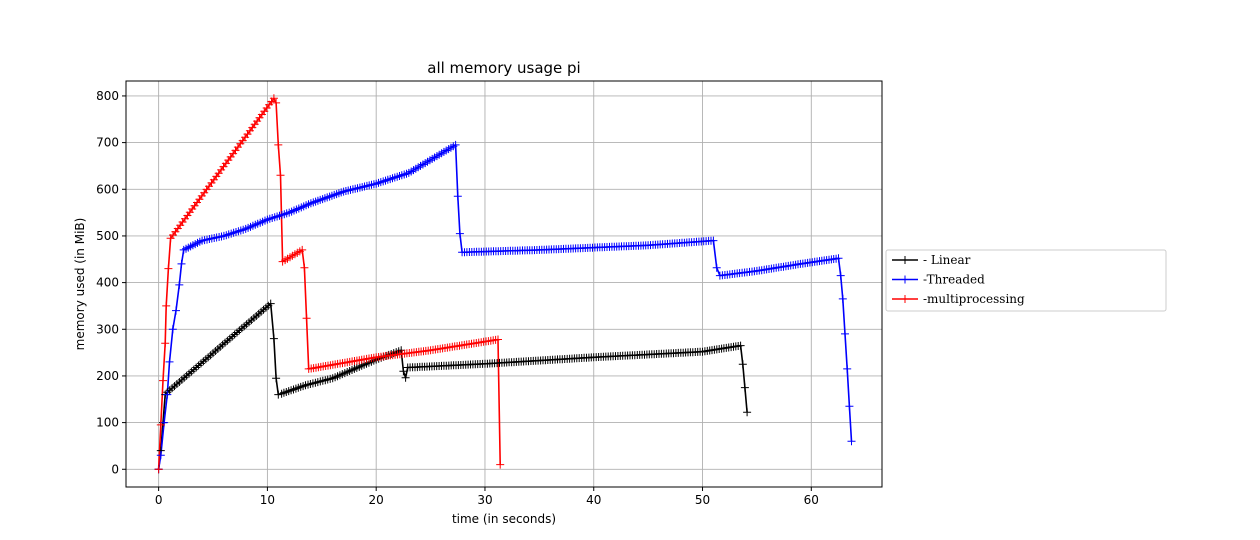 This screenshot has height=540, width=1260. What do you see at coordinates (80, 284) in the screenshot?
I see `y-axis-label: memory used (in MiB)` at bounding box center [80, 284].